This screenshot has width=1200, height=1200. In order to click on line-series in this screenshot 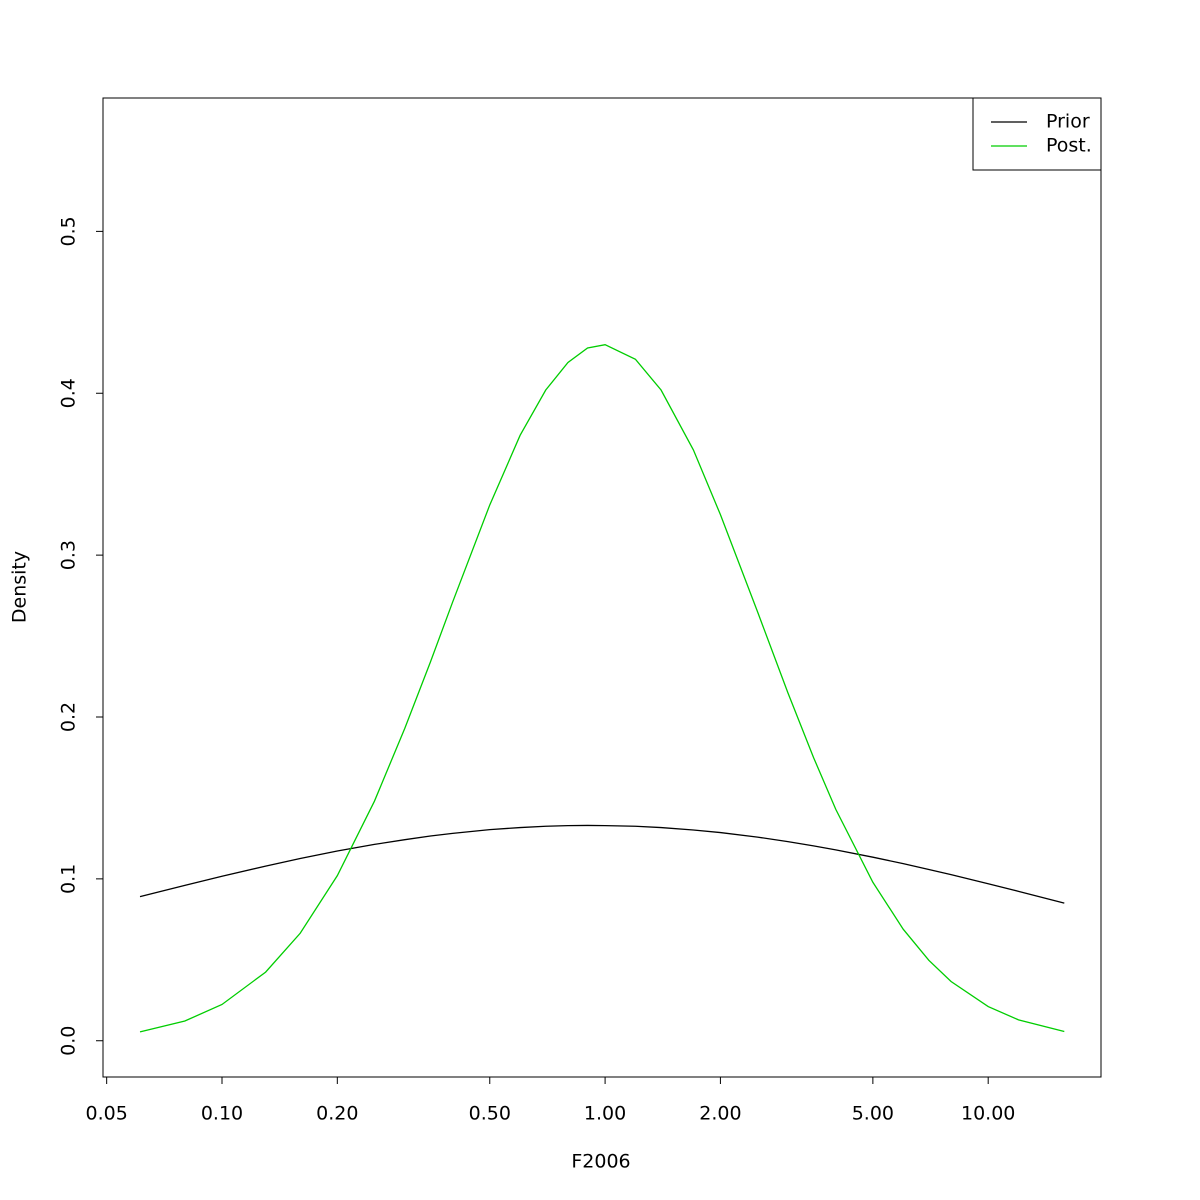, I will do `click(602, 864)`.